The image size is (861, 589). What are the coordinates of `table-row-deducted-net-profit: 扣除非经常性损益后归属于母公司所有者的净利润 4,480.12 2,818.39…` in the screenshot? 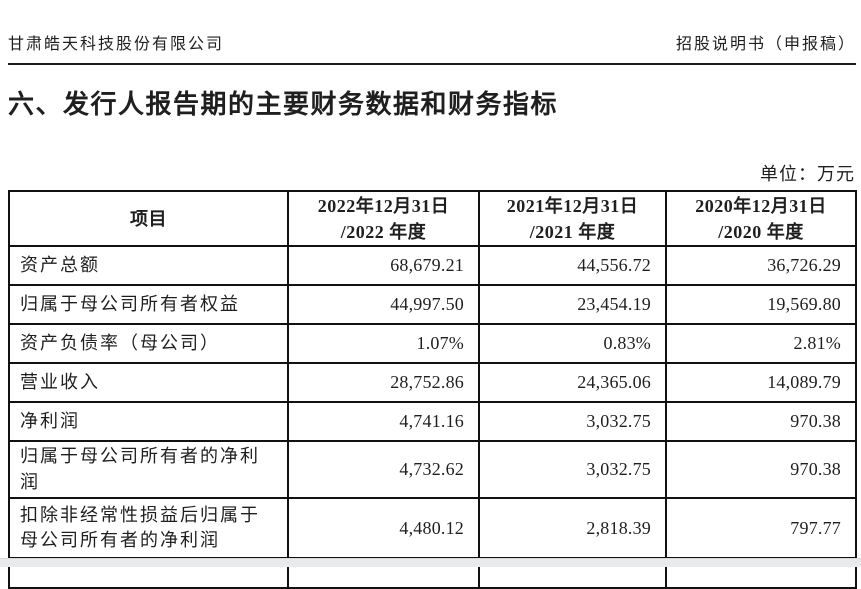 It's located at (432, 528).